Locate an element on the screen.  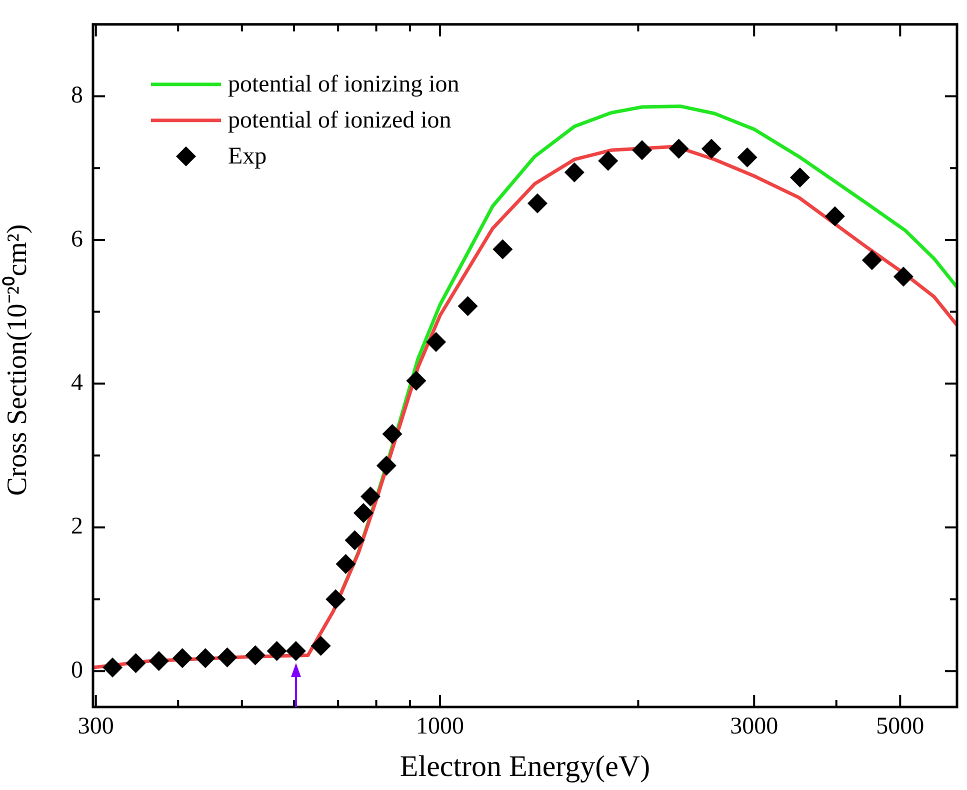
x-tick-label: 1000 is located at coordinates (440, 727).